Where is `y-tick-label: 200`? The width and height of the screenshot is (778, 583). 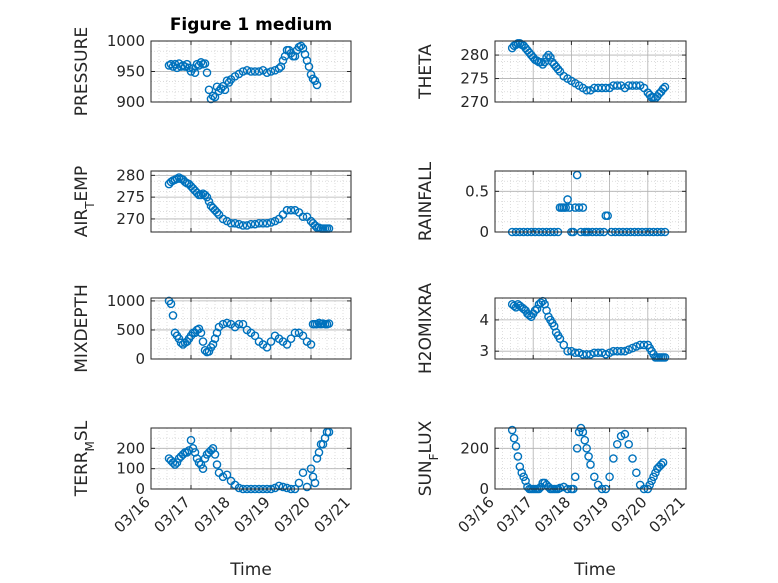
y-tick-label: 200 is located at coordinates (474, 448).